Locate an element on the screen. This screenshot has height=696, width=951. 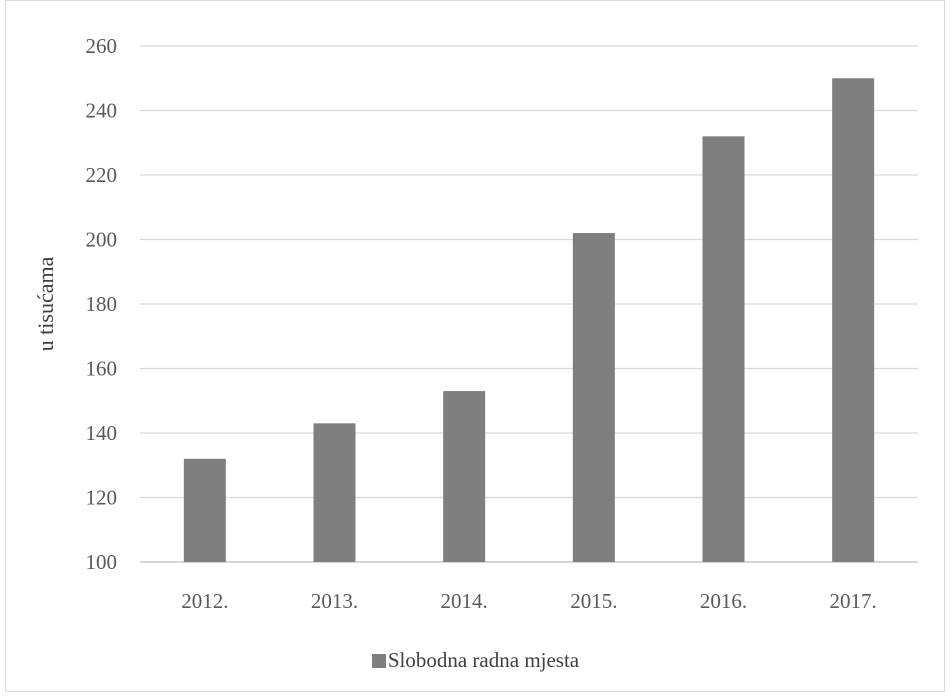
x-tick-label: 2016. is located at coordinates (723, 601).